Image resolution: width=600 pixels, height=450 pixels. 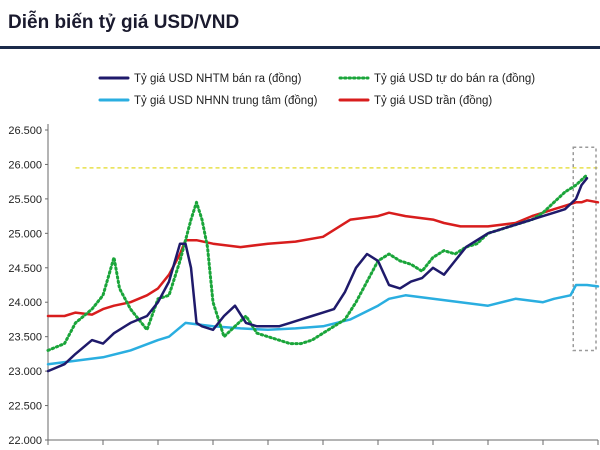 What do you see at coordinates (25, 131) in the screenshot?
I see `y-tick-label: 26.500` at bounding box center [25, 131].